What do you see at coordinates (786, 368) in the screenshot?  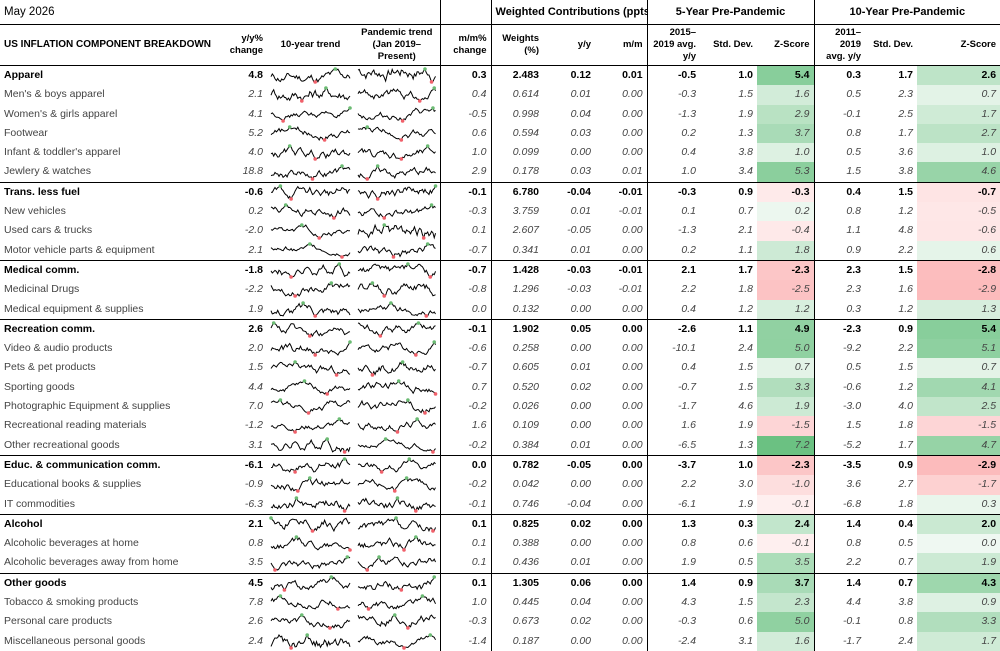 I see `zscore5: 0.7` at bounding box center [786, 368].